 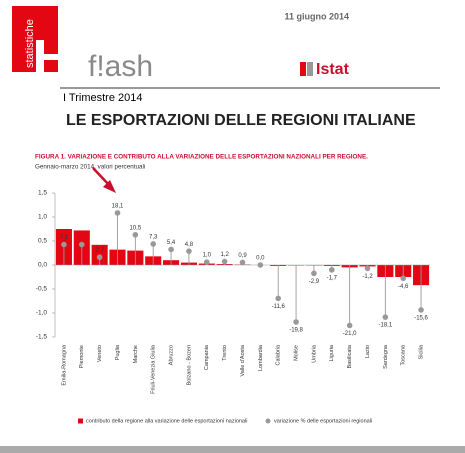 What do you see at coordinates (120, 66) in the screenshot?
I see `logo-word: f!ash` at bounding box center [120, 66].